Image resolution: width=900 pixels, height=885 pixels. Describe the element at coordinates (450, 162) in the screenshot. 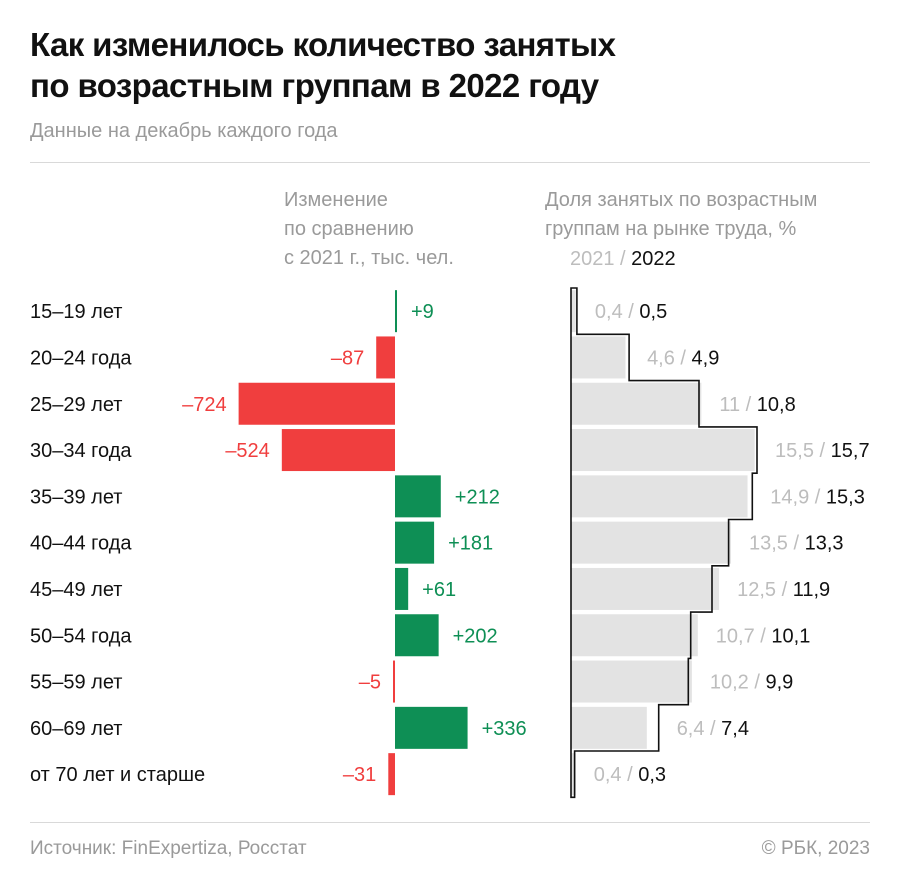

I see `divider-top` at that location.